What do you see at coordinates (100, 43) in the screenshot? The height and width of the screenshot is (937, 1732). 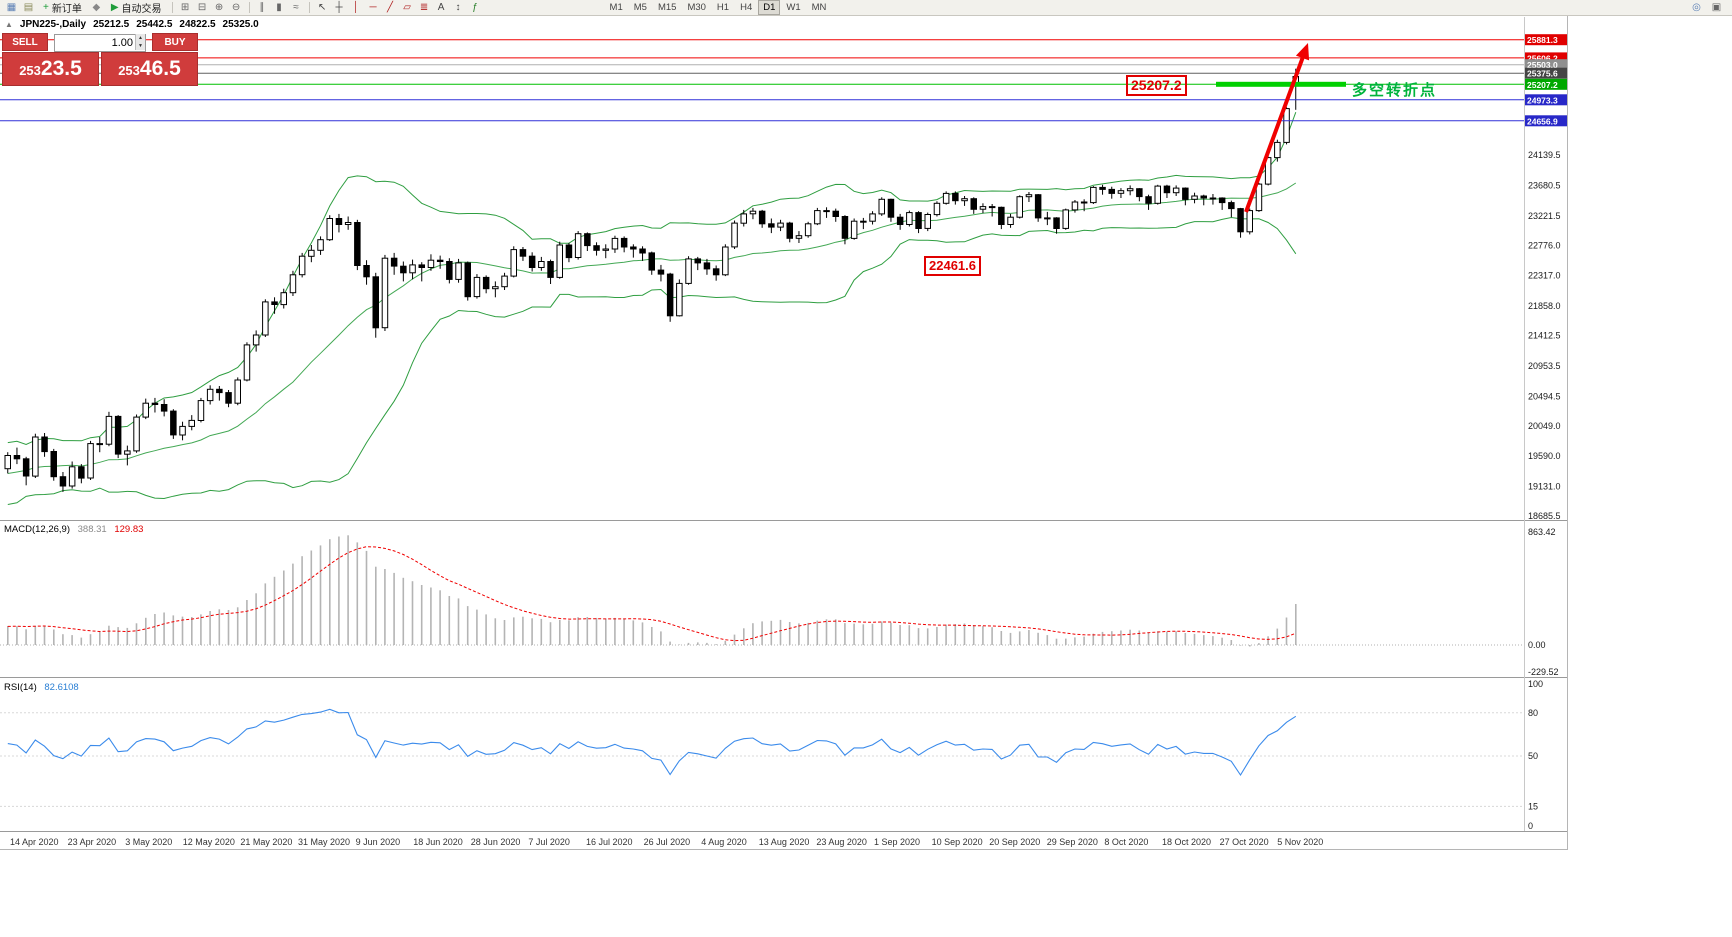 I see `volume-input` at bounding box center [100, 43].